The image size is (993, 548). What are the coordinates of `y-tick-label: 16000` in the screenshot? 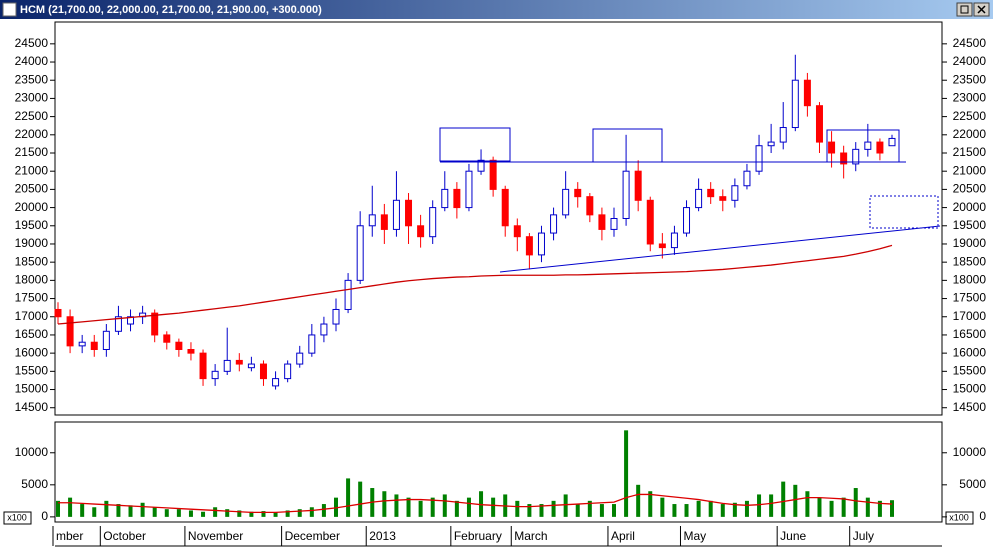 It's located at (32, 352).